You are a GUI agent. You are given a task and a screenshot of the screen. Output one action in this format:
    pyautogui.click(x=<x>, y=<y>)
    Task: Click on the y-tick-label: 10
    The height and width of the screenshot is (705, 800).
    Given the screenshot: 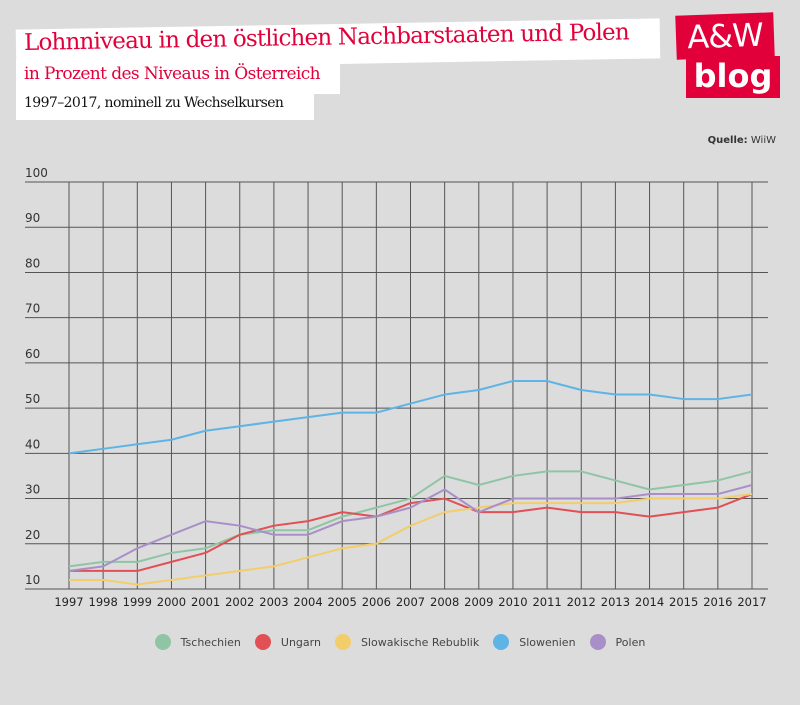 What is the action you would take?
    pyautogui.click(x=32, y=580)
    